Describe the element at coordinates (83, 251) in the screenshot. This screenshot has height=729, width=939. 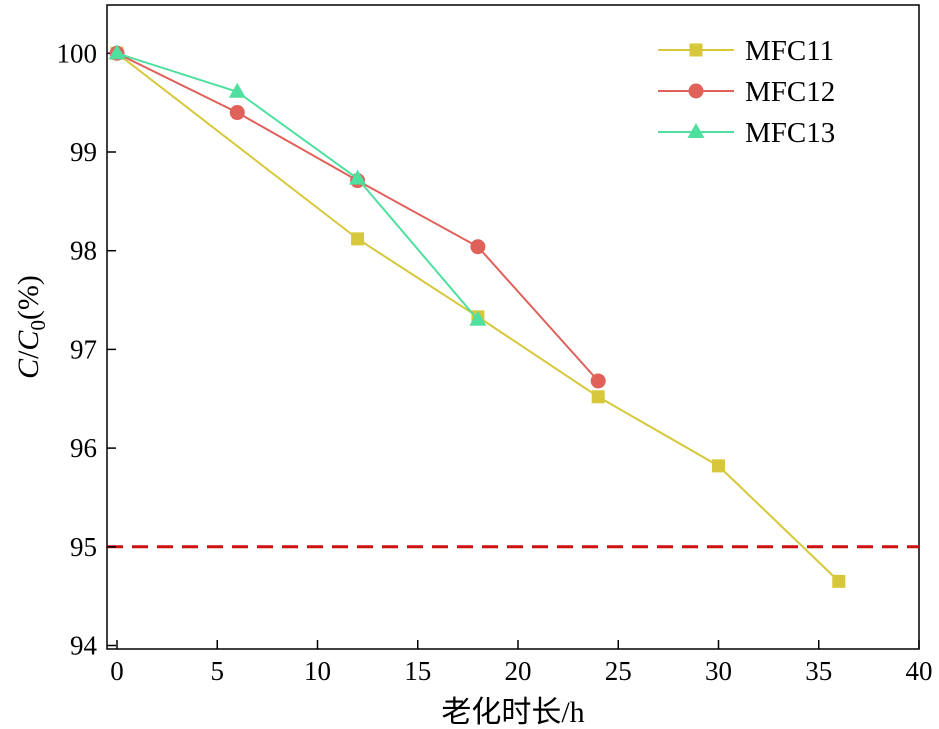
I see `y-tick-label: 98` at that location.